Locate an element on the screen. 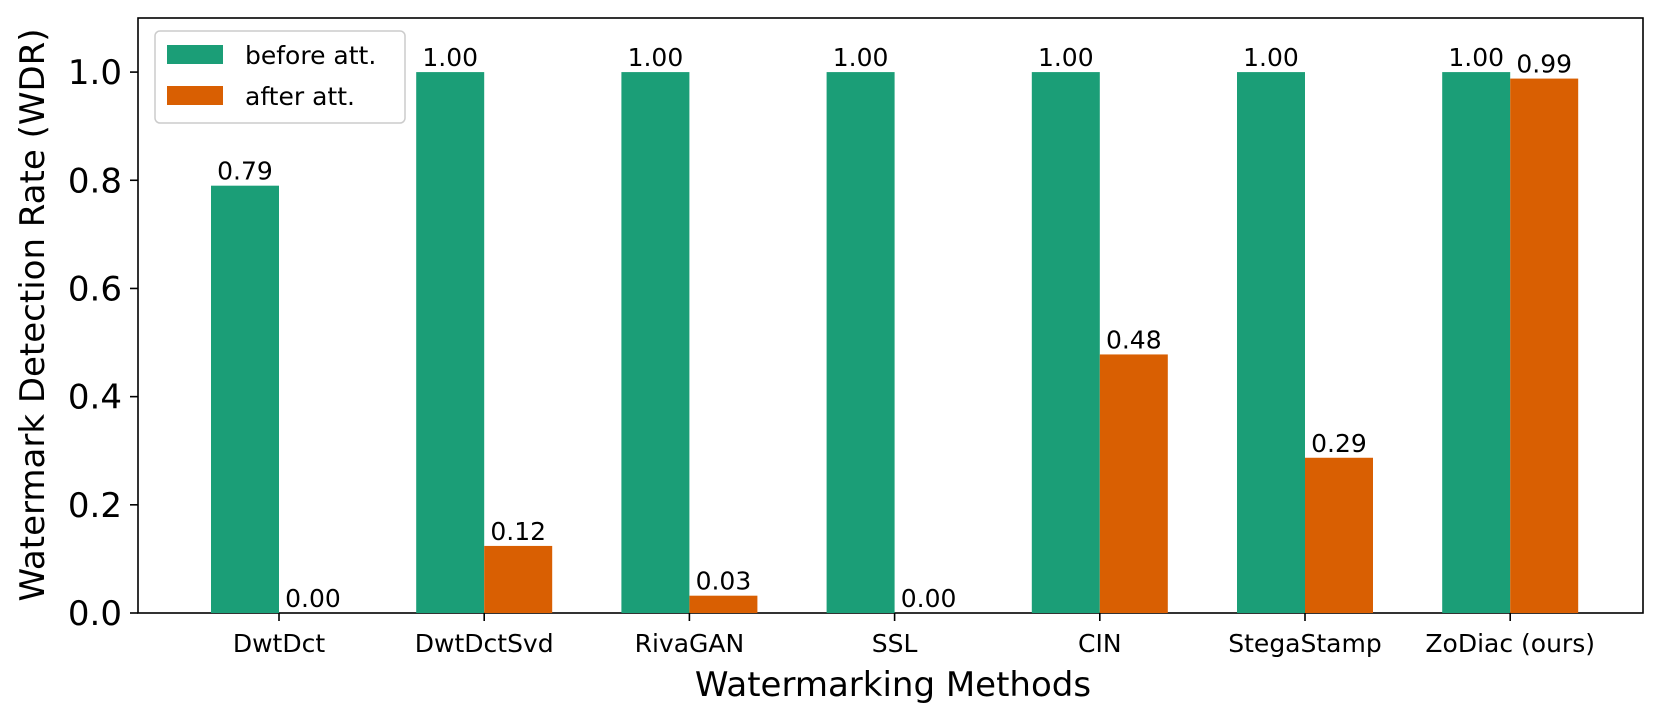 This screenshot has width=1660, height=722. x-tick-label-3: SSL is located at coordinates (895, 643).